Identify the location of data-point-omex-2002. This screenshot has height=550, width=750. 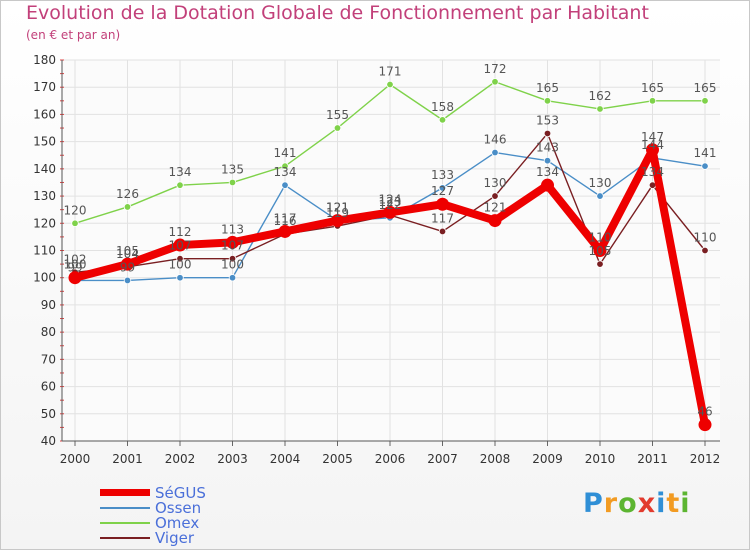
(180, 185).